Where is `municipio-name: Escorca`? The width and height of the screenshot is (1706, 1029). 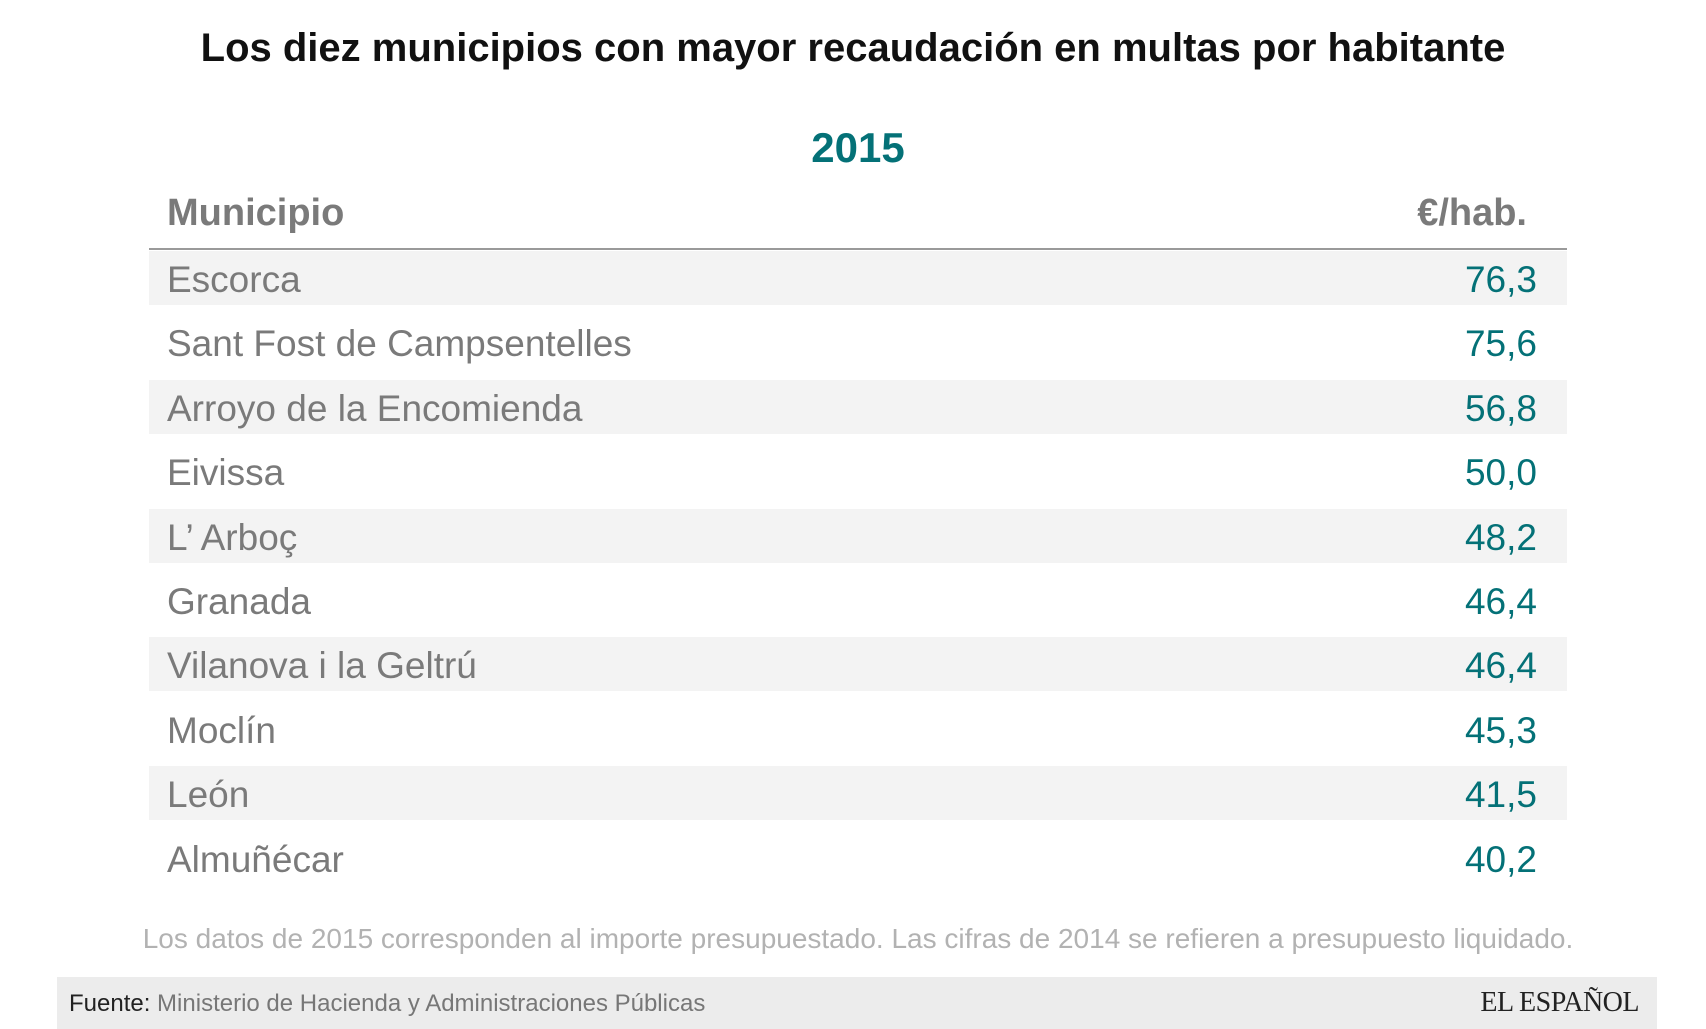
municipio-name: Escorca is located at coordinates (234, 279).